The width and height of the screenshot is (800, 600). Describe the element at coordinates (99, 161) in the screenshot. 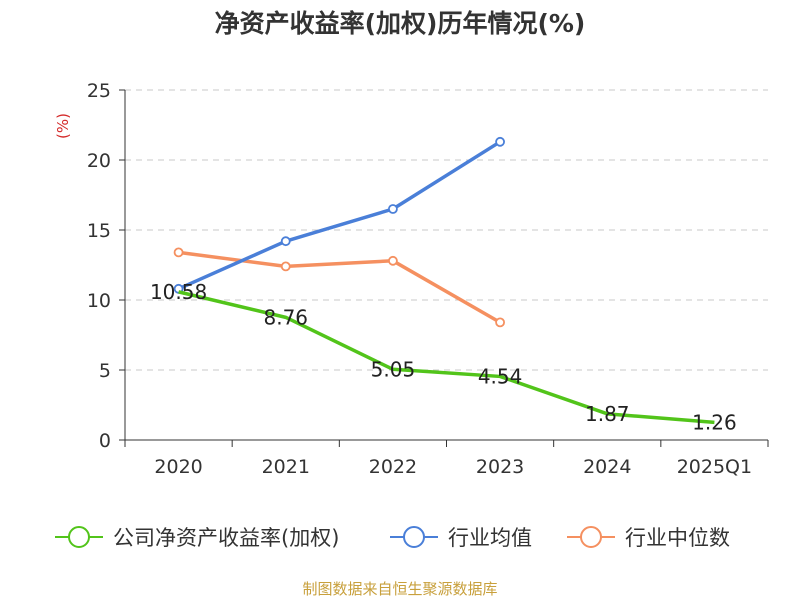

I see `y-tick-label: 20` at that location.